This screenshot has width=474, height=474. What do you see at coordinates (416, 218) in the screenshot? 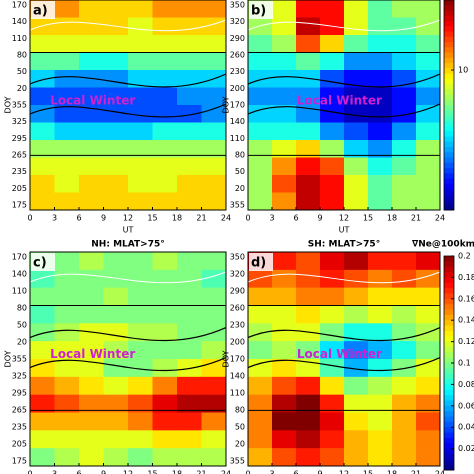
I see `x-tick-label: 21` at bounding box center [416, 218].